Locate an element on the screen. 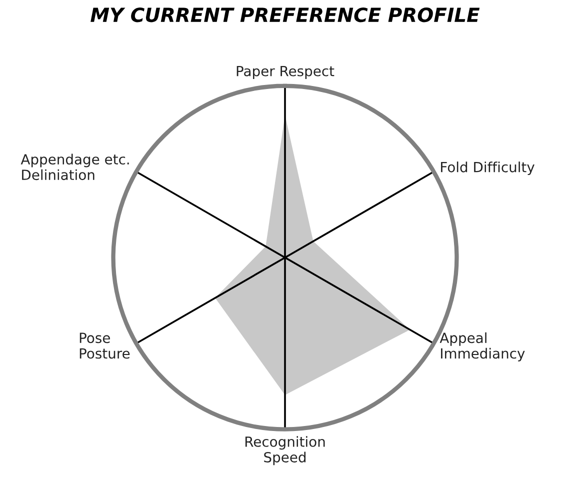 The image size is (570, 477). spoke-label: Appendage etc. Deliniation is located at coordinates (74, 167).